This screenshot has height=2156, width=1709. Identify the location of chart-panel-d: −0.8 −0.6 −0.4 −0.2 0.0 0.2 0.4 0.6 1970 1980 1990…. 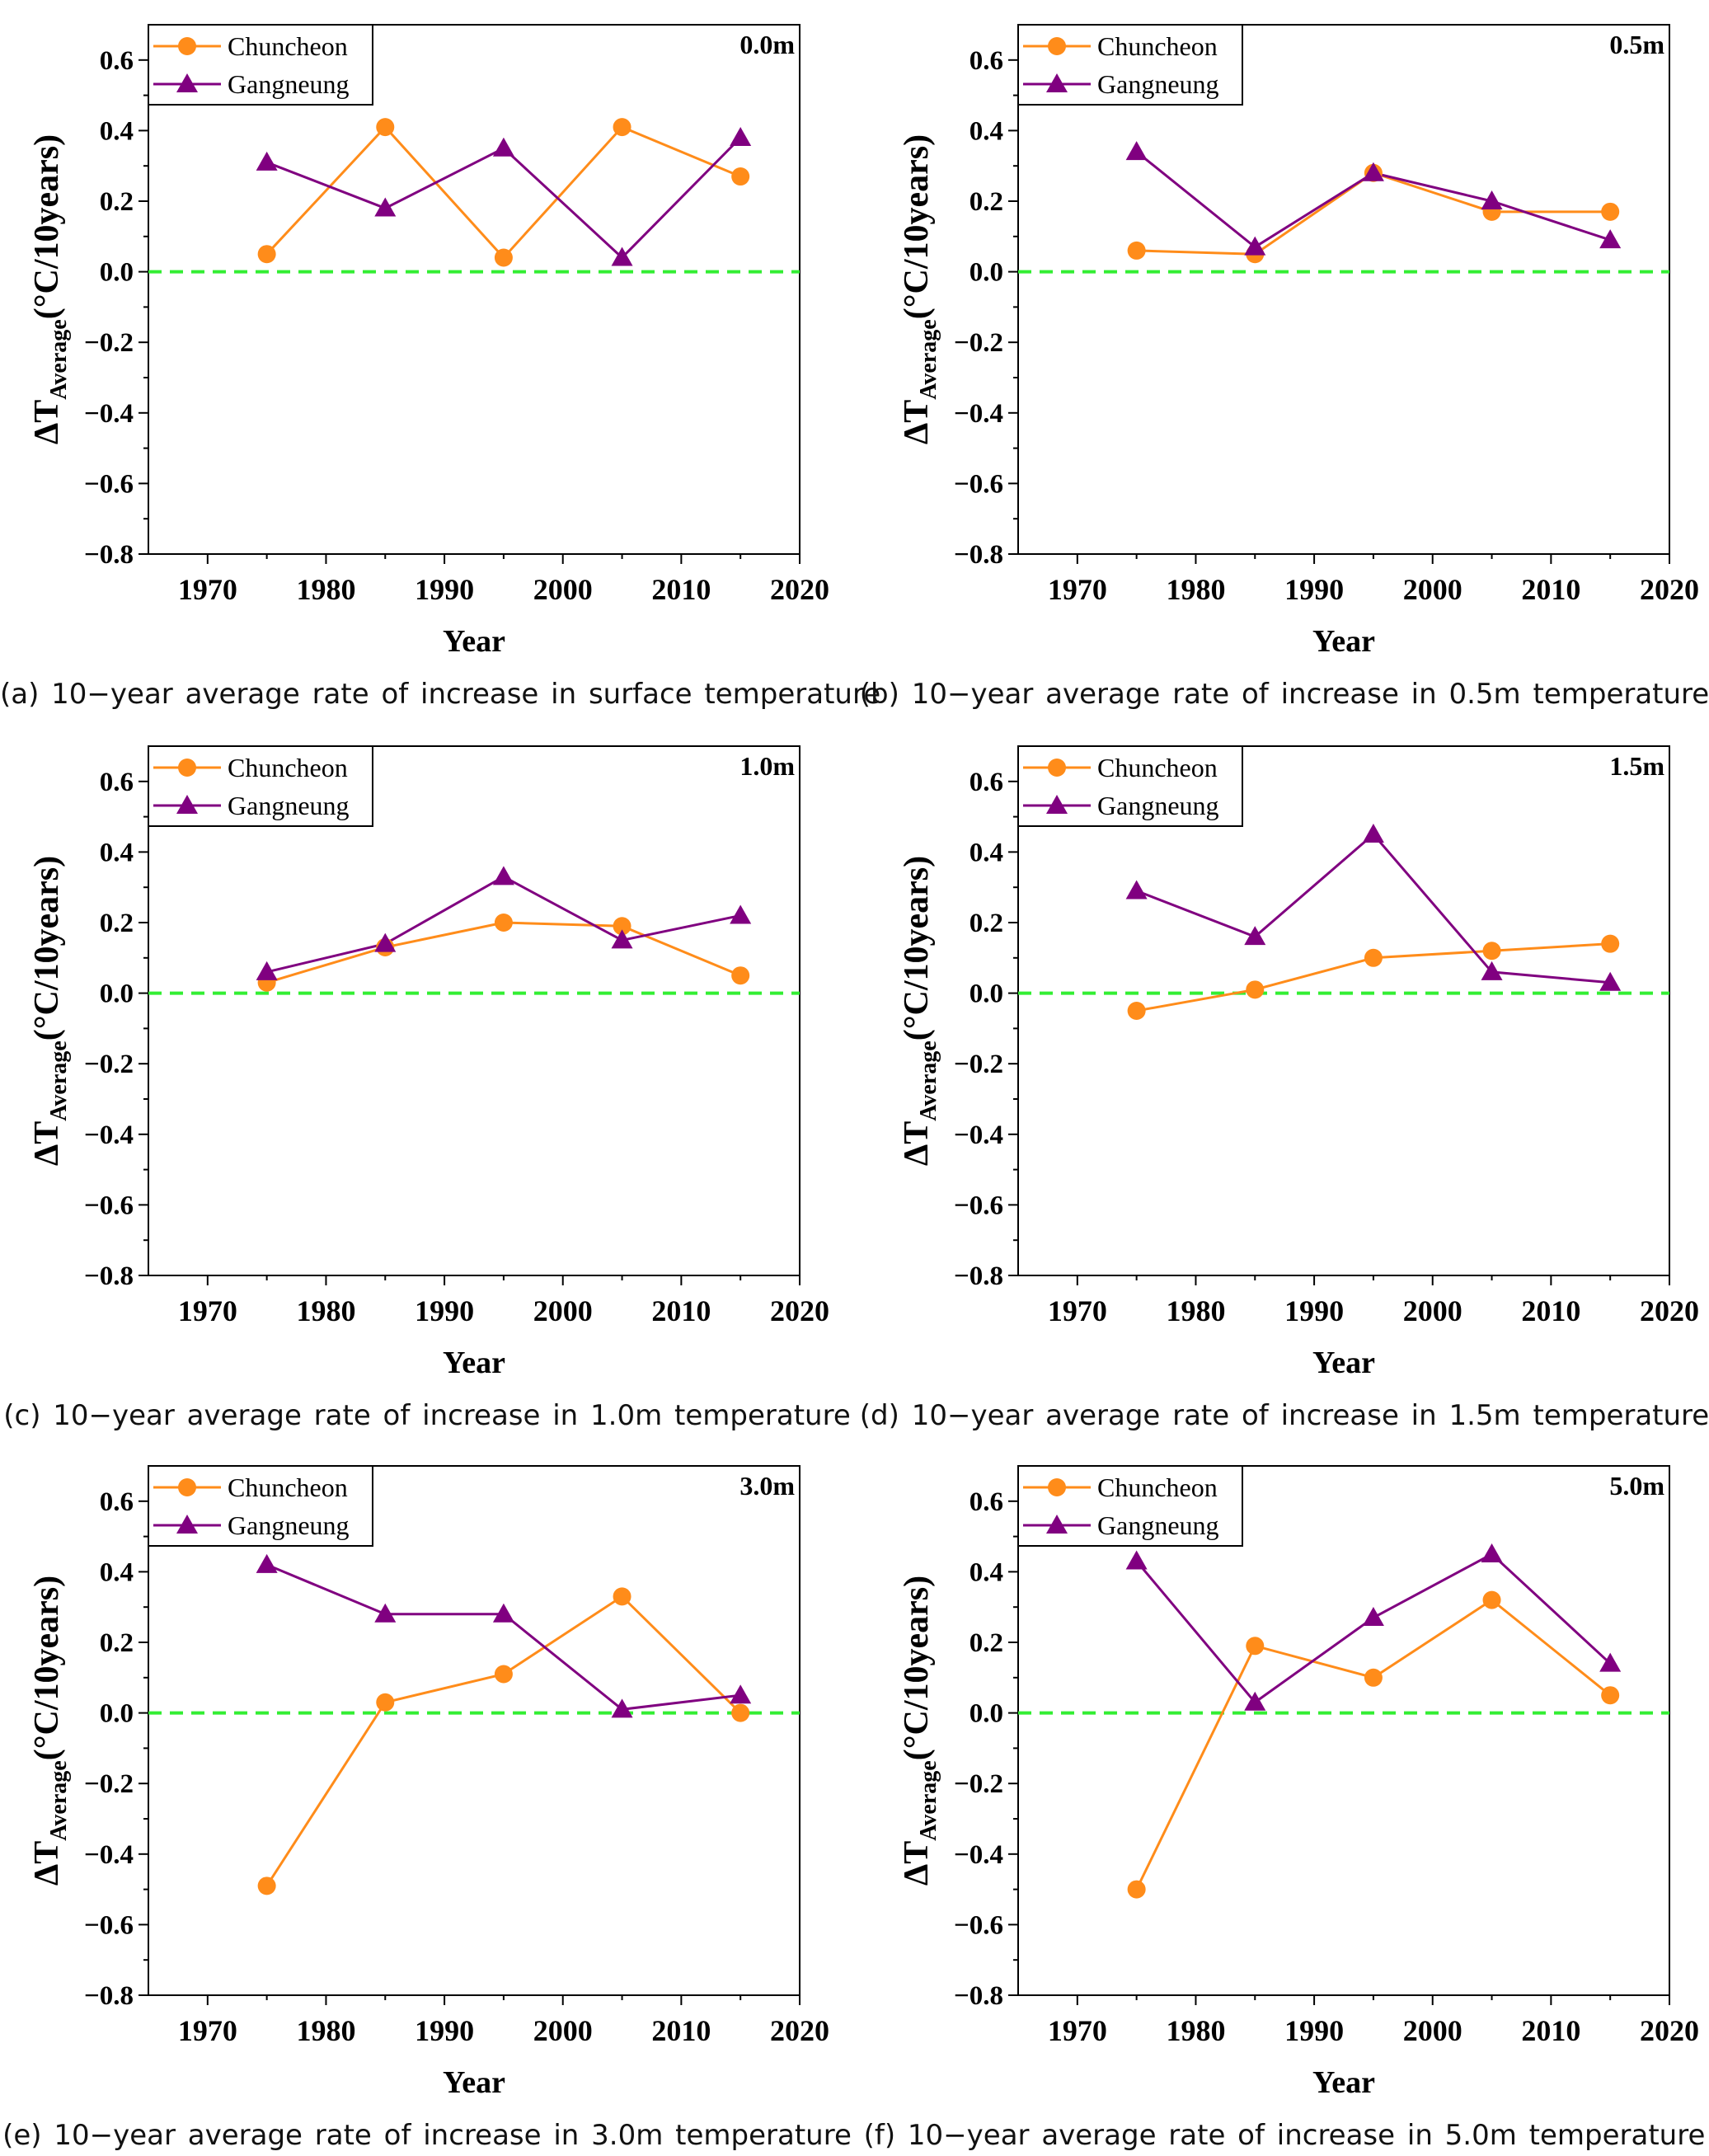
(1298, 1063).